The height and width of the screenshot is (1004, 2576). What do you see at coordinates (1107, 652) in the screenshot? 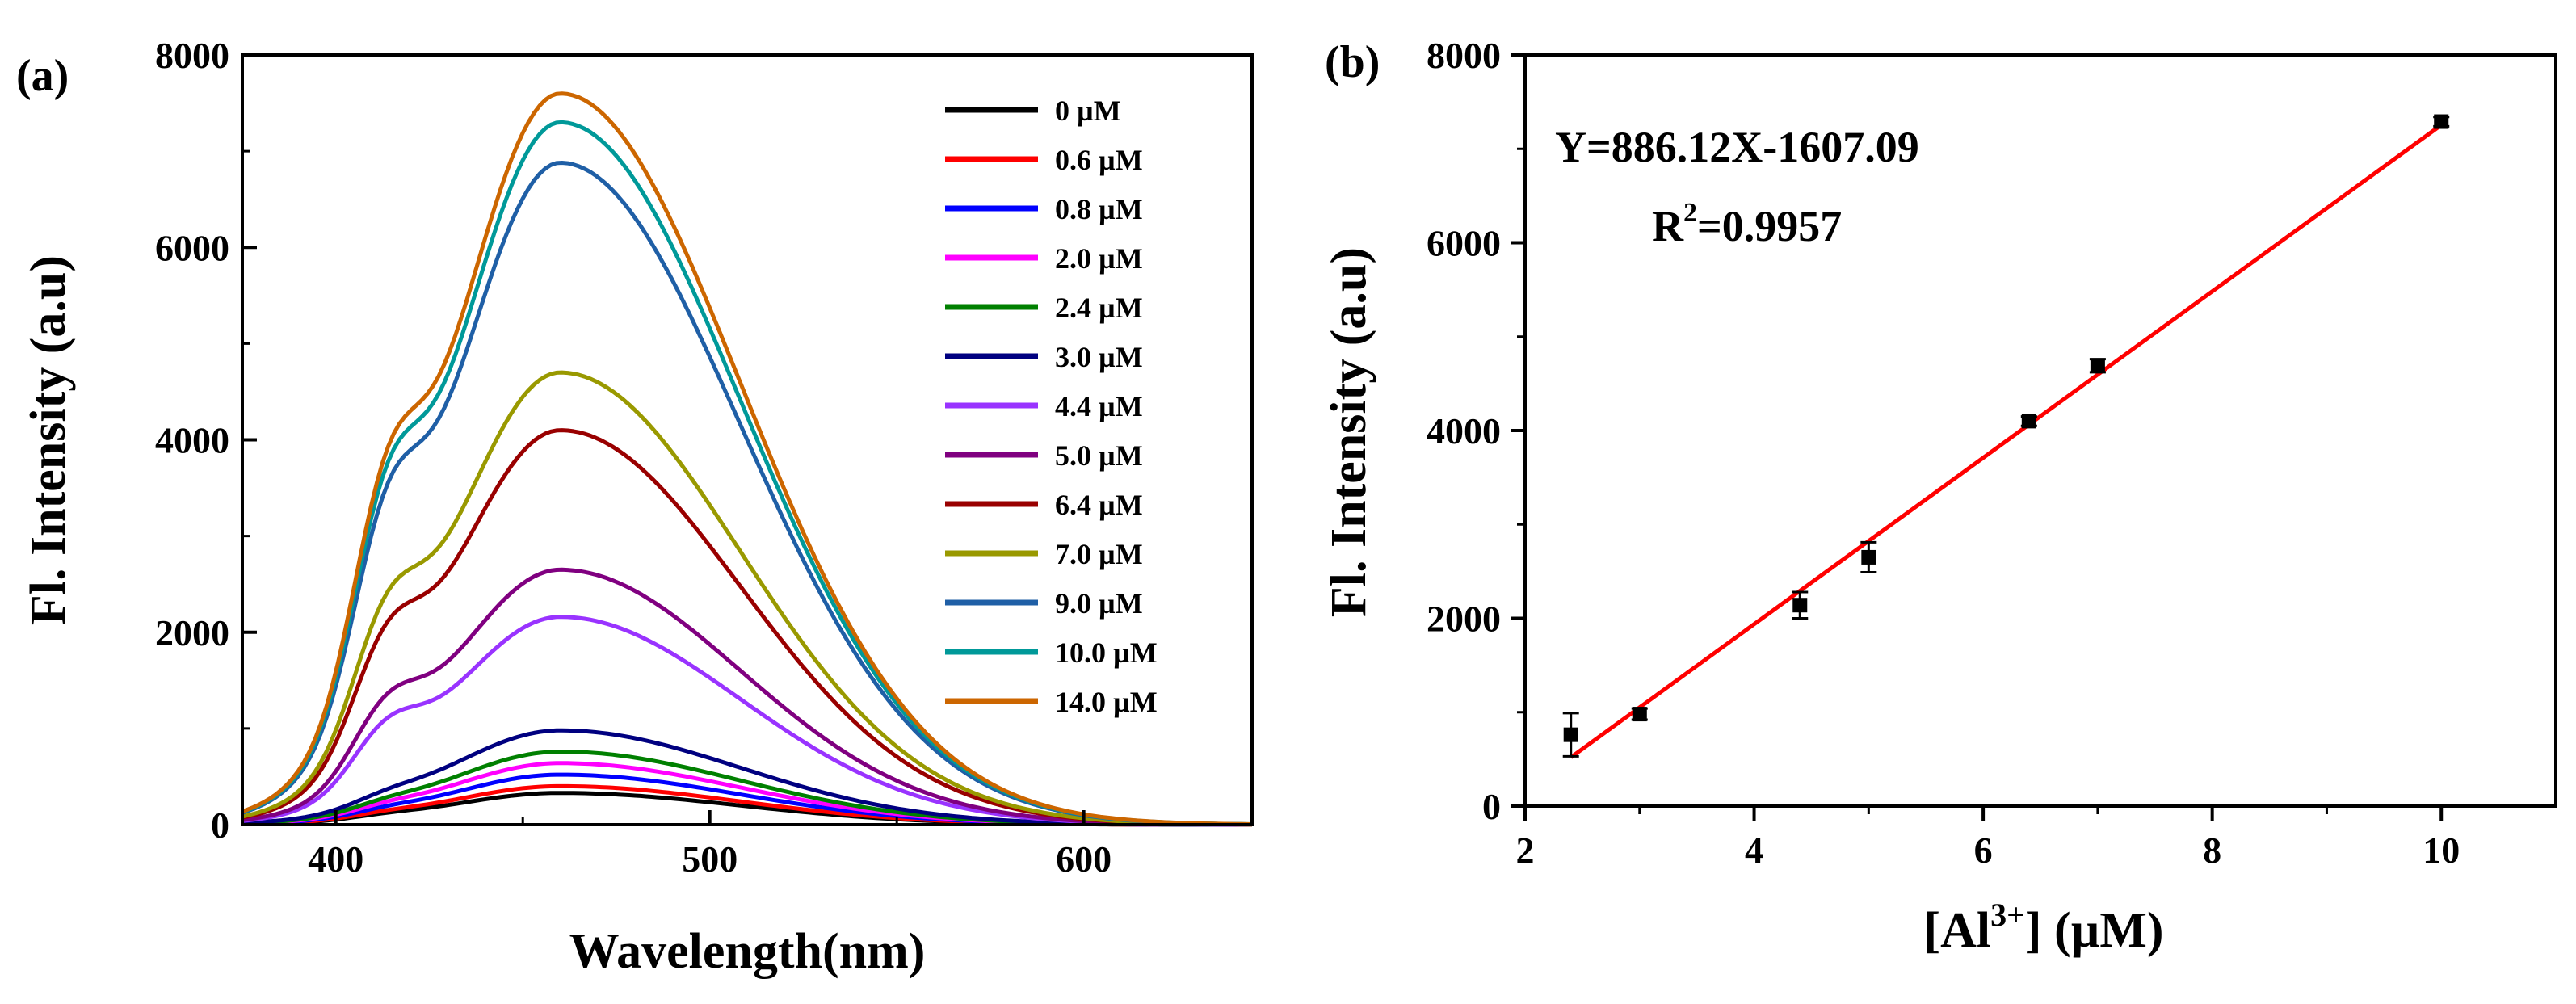
I see `legend-entry: 10.0 µM` at bounding box center [1107, 652].